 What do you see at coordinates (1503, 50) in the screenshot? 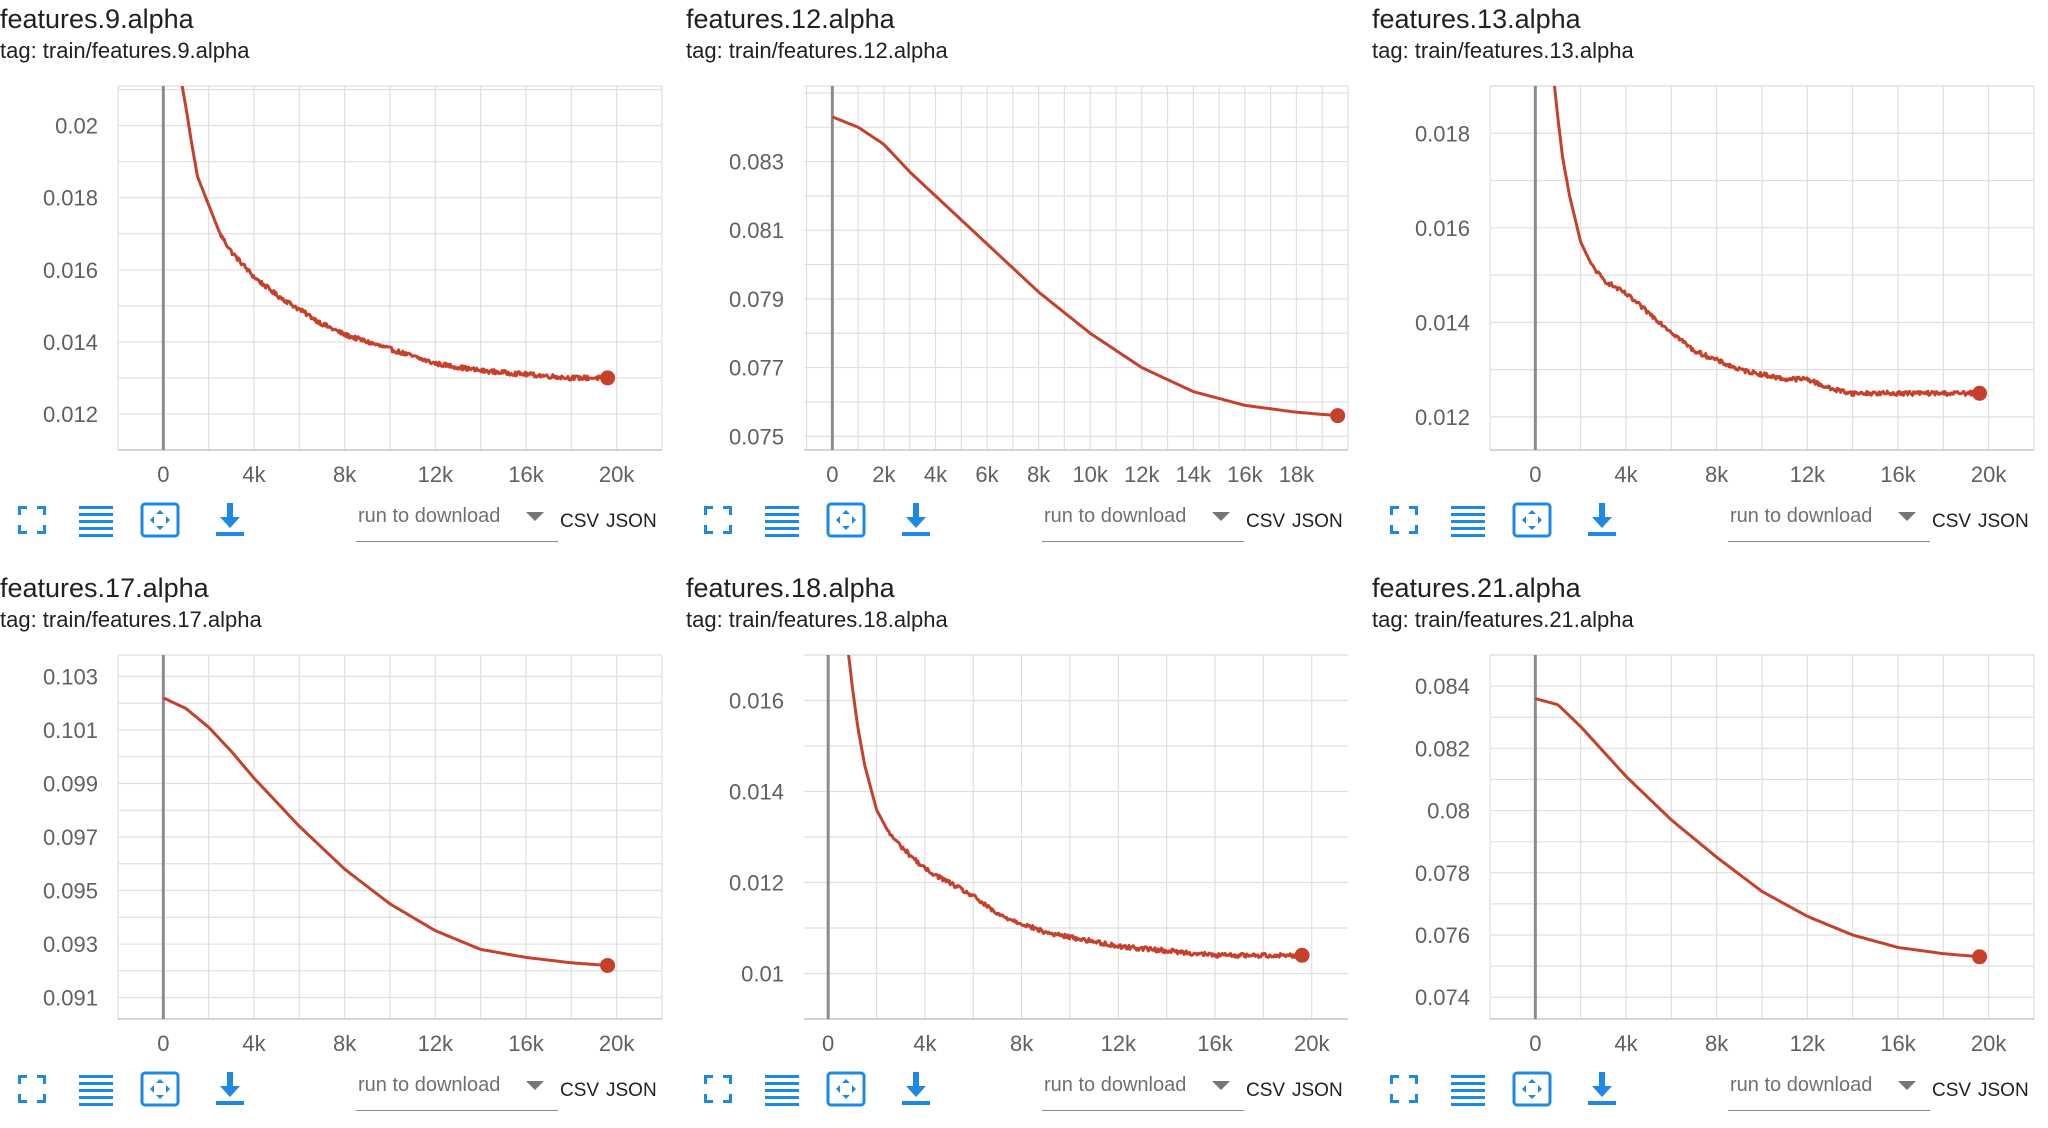
I see `chart-tag: tag: train/features.13.alpha` at bounding box center [1503, 50].